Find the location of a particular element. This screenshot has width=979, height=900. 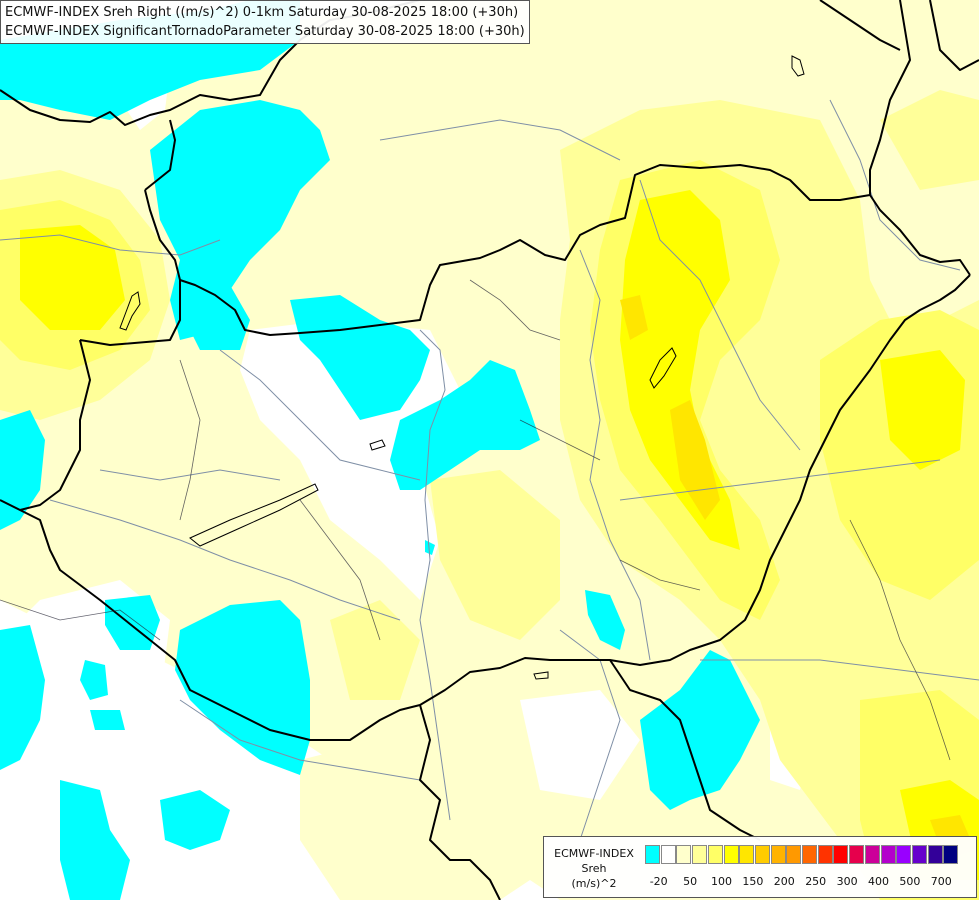

legend-title: ECMWF-INDEX Sreh (m/s)^2 is located at coordinates (594, 868).